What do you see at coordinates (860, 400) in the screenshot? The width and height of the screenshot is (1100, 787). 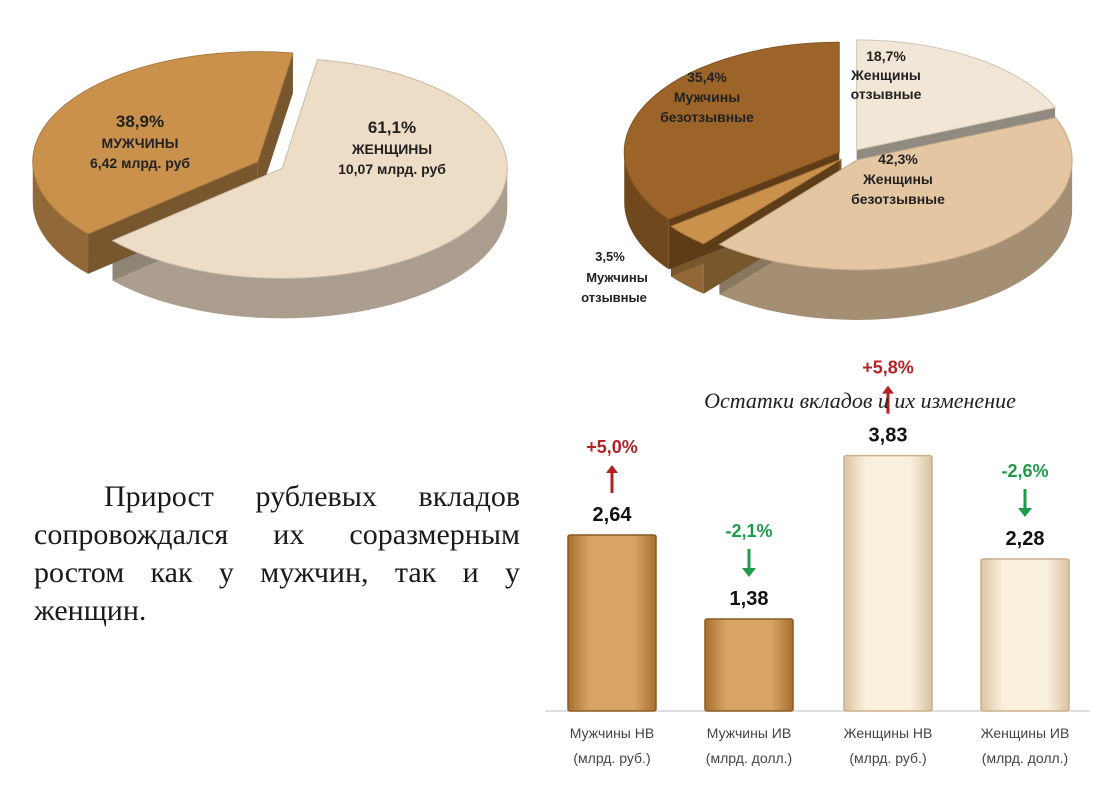 I see `bar-chart-title: Остатки вкладов и их изменение` at bounding box center [860, 400].